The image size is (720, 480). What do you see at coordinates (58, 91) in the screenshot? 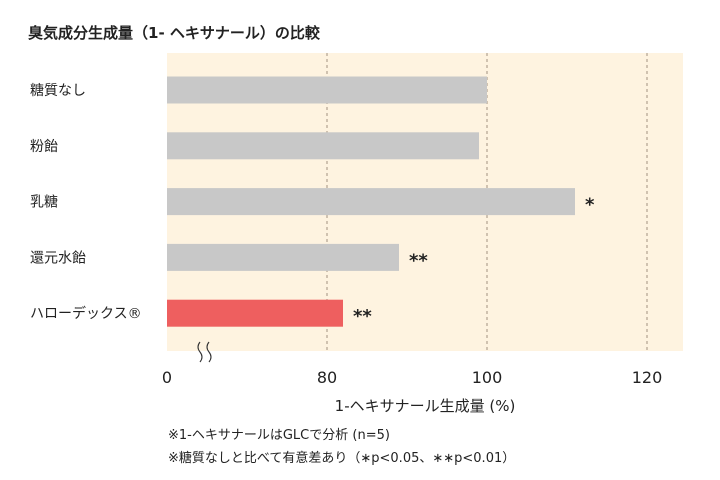
I see `category-label-0: 糖質なし` at bounding box center [58, 91].